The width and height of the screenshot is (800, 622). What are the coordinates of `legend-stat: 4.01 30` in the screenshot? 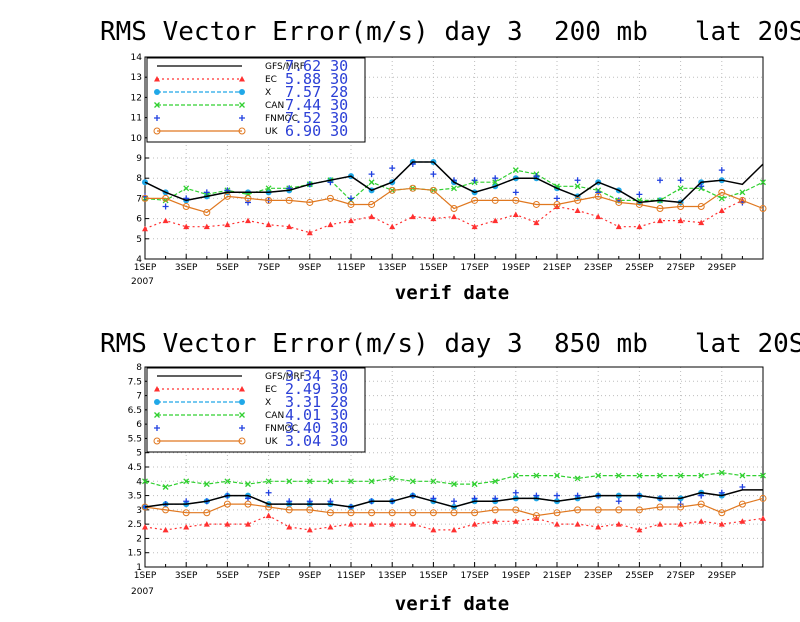 It's located at (316, 415).